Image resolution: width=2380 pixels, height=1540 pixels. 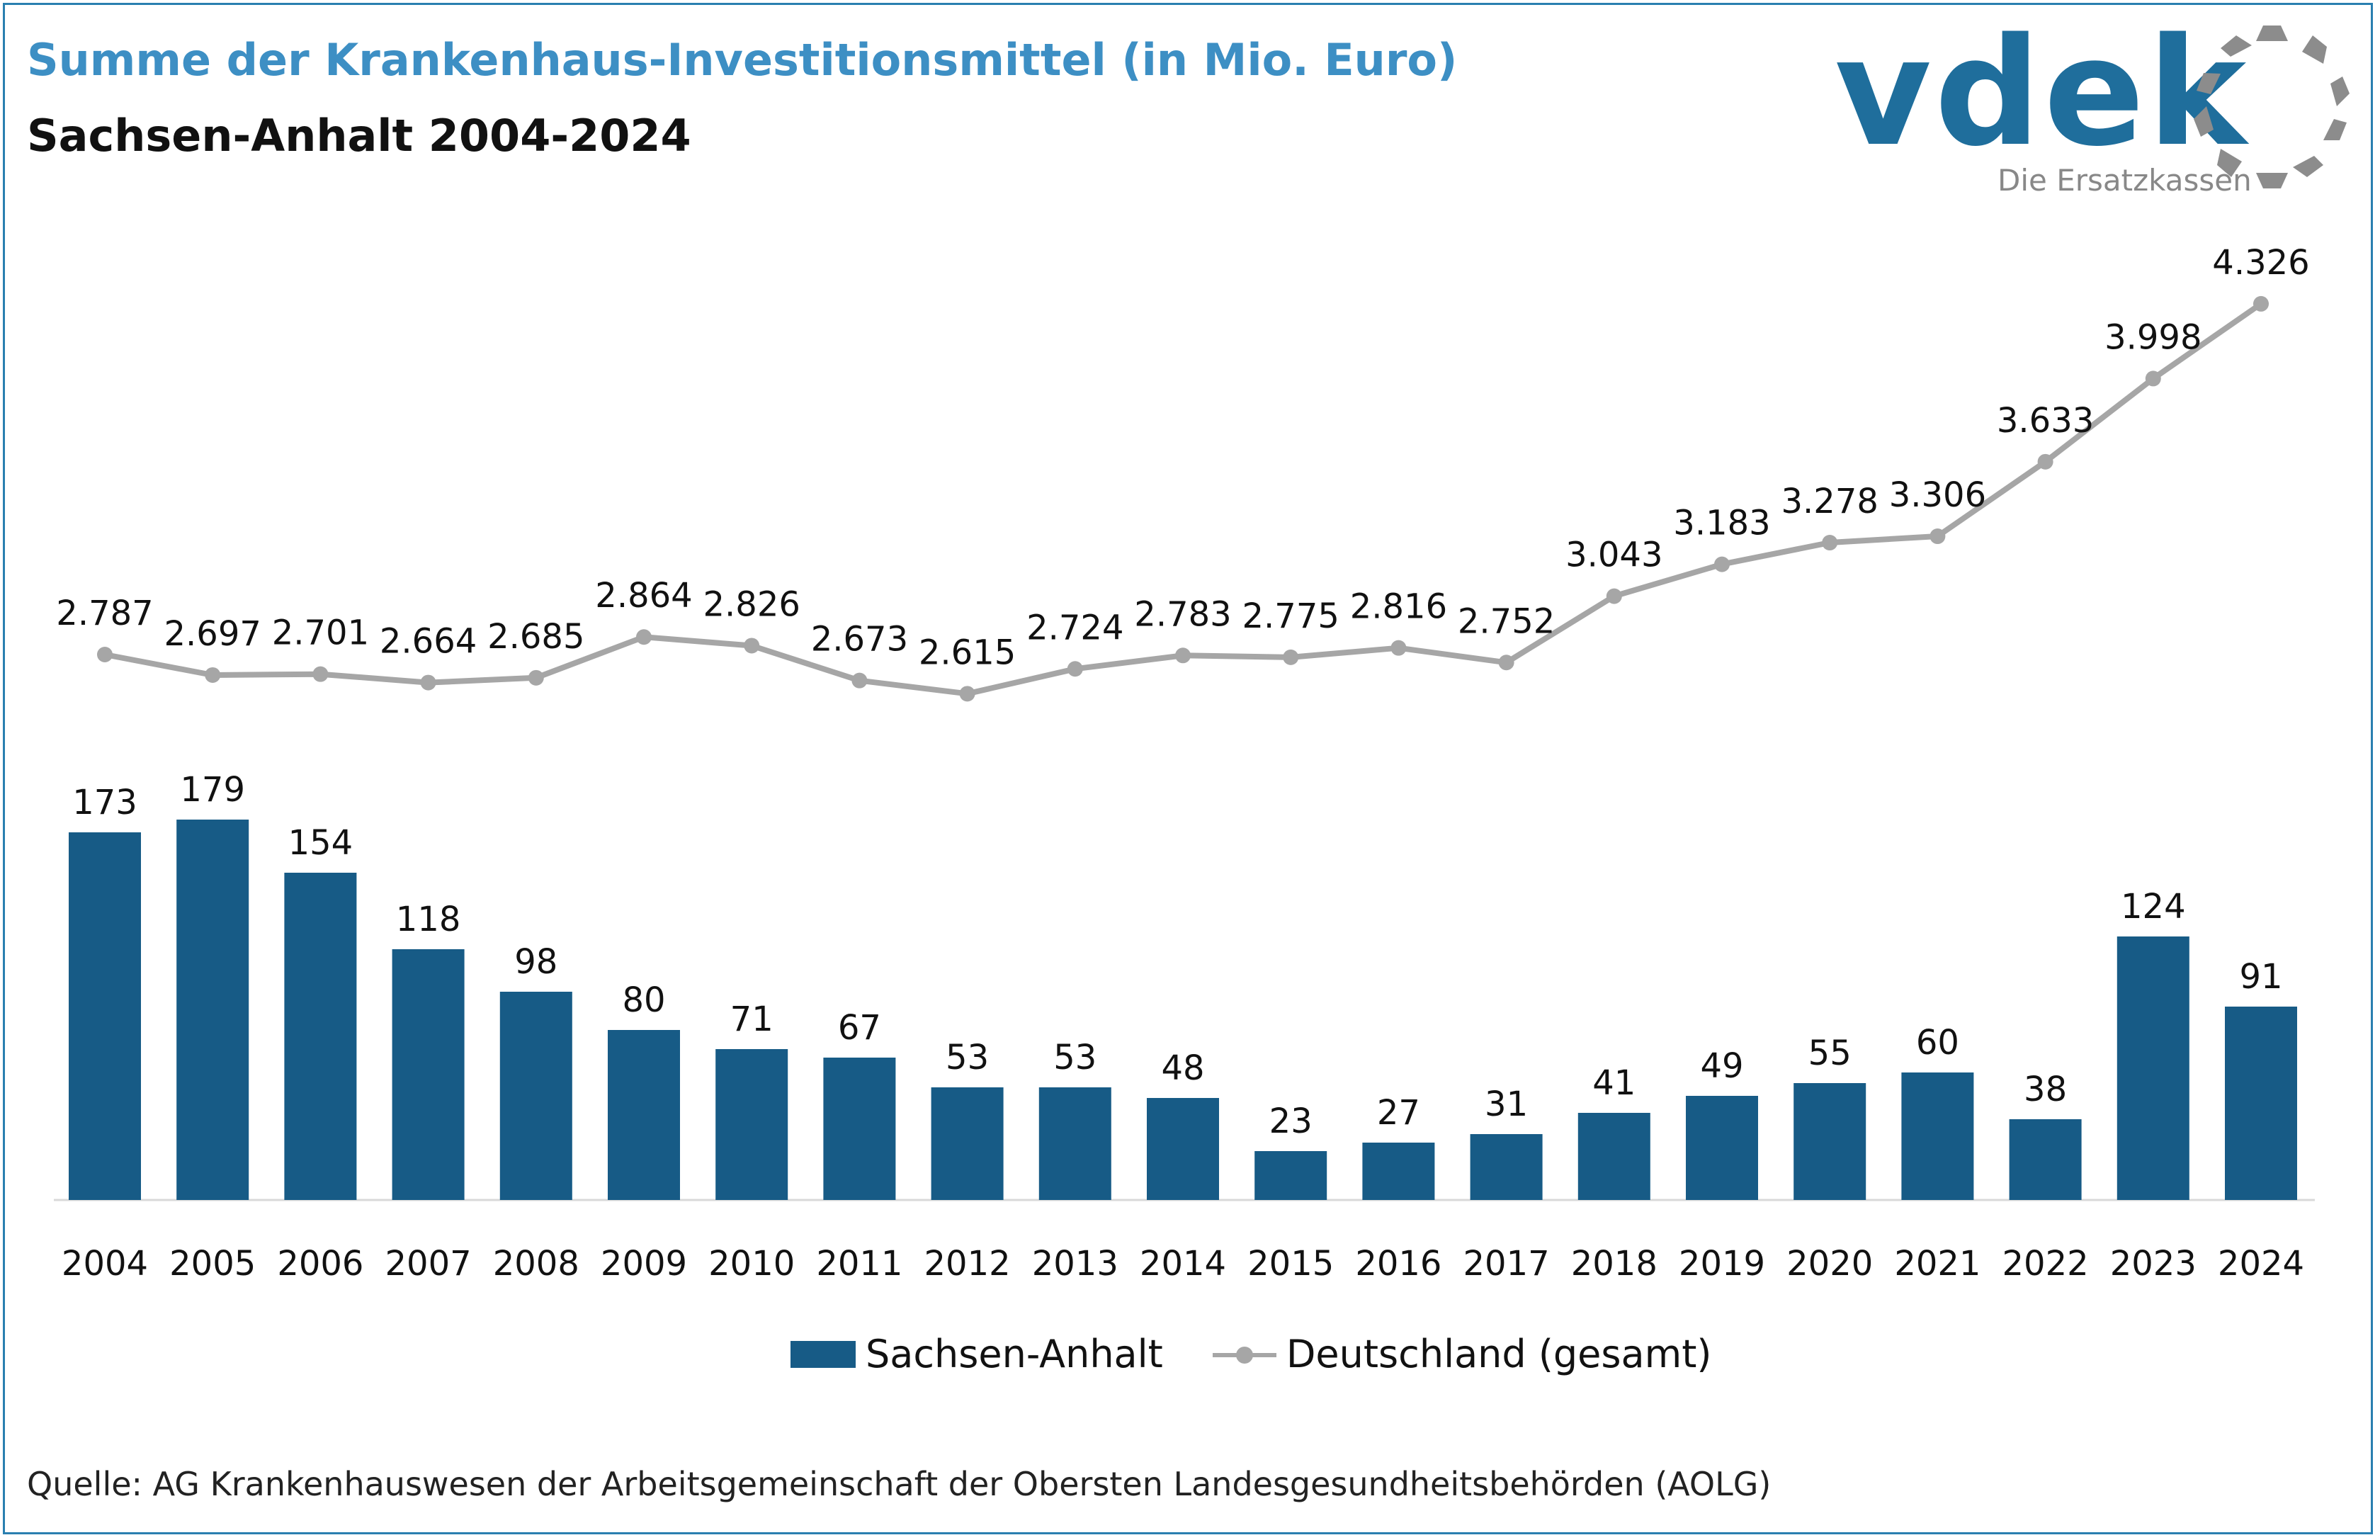 I want to click on bar-label-2006: 154, so click(x=321, y=843).